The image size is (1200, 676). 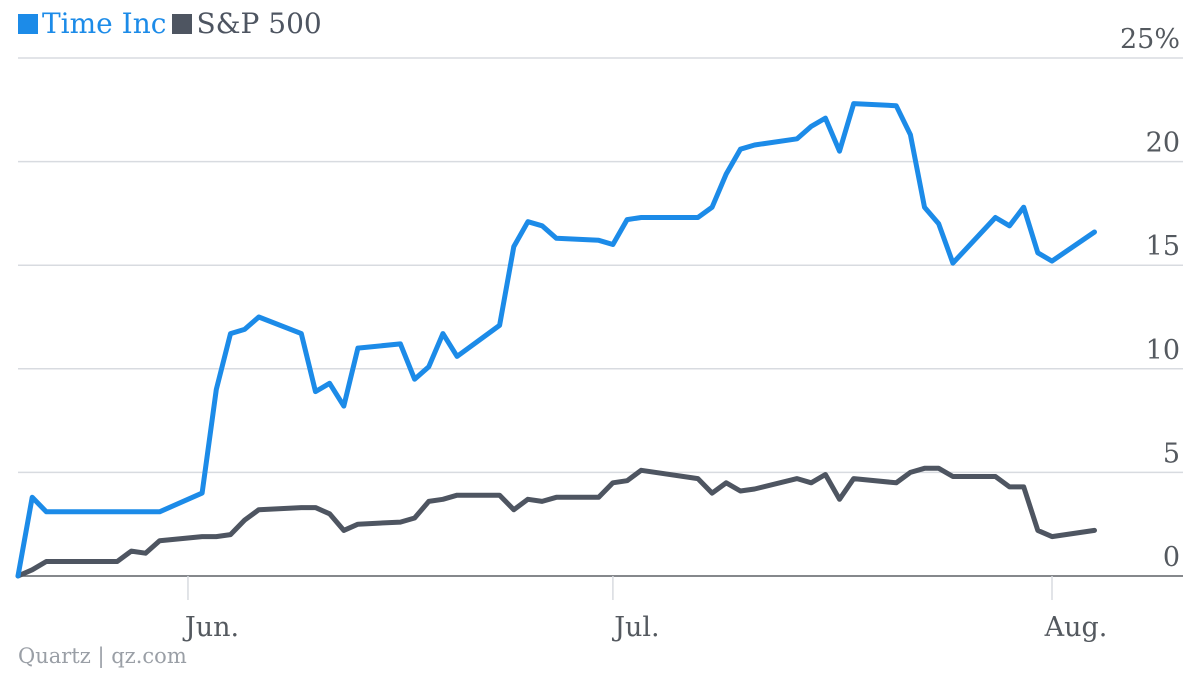 What do you see at coordinates (1163, 246) in the screenshot?
I see `y-tick-label-15: 15` at bounding box center [1163, 246].